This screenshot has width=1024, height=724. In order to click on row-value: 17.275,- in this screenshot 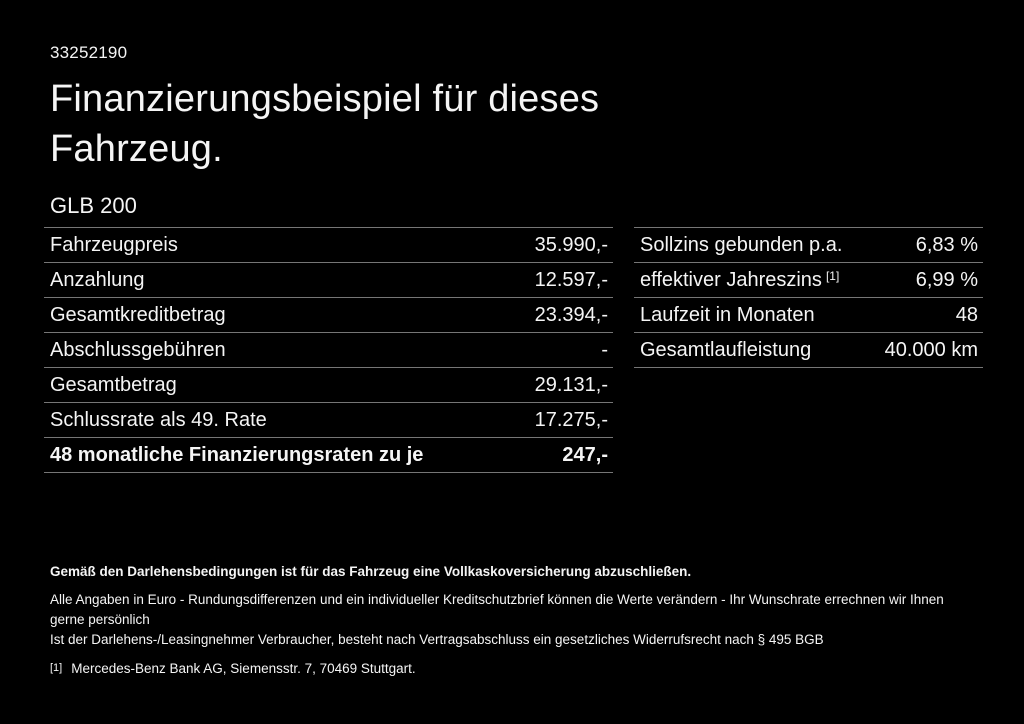, I will do `click(571, 419)`.